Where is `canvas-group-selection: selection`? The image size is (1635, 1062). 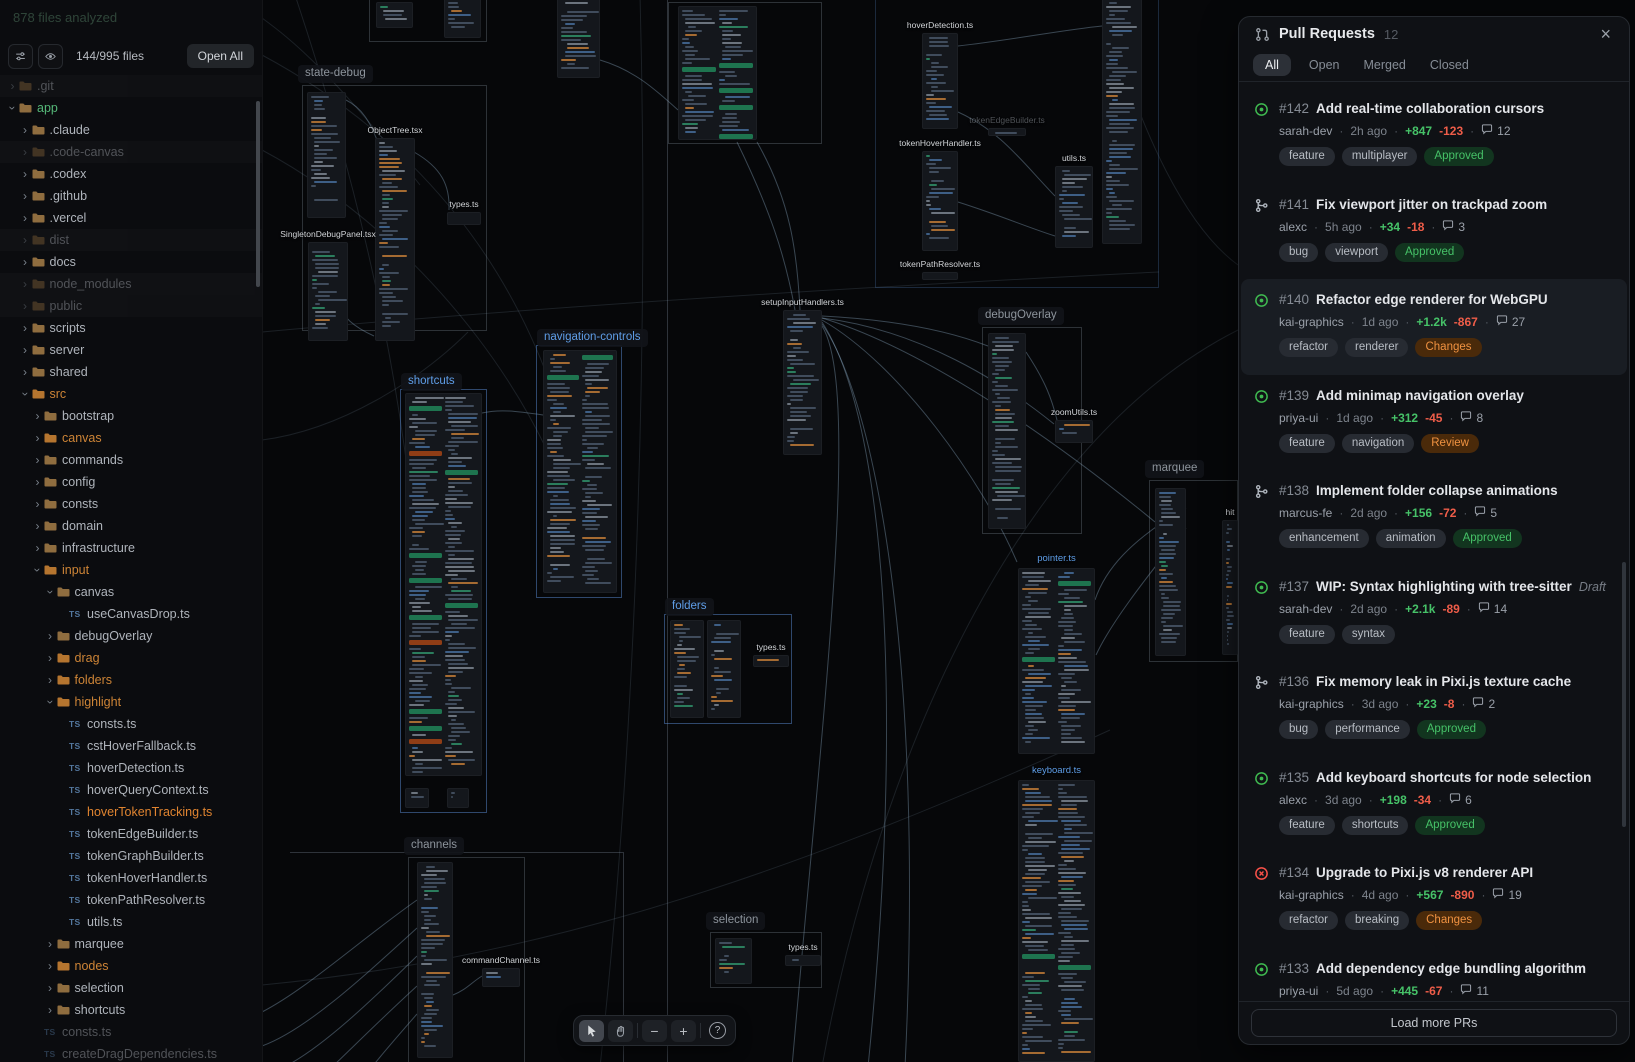
canvas-group-selection: selection is located at coordinates (764, 950).